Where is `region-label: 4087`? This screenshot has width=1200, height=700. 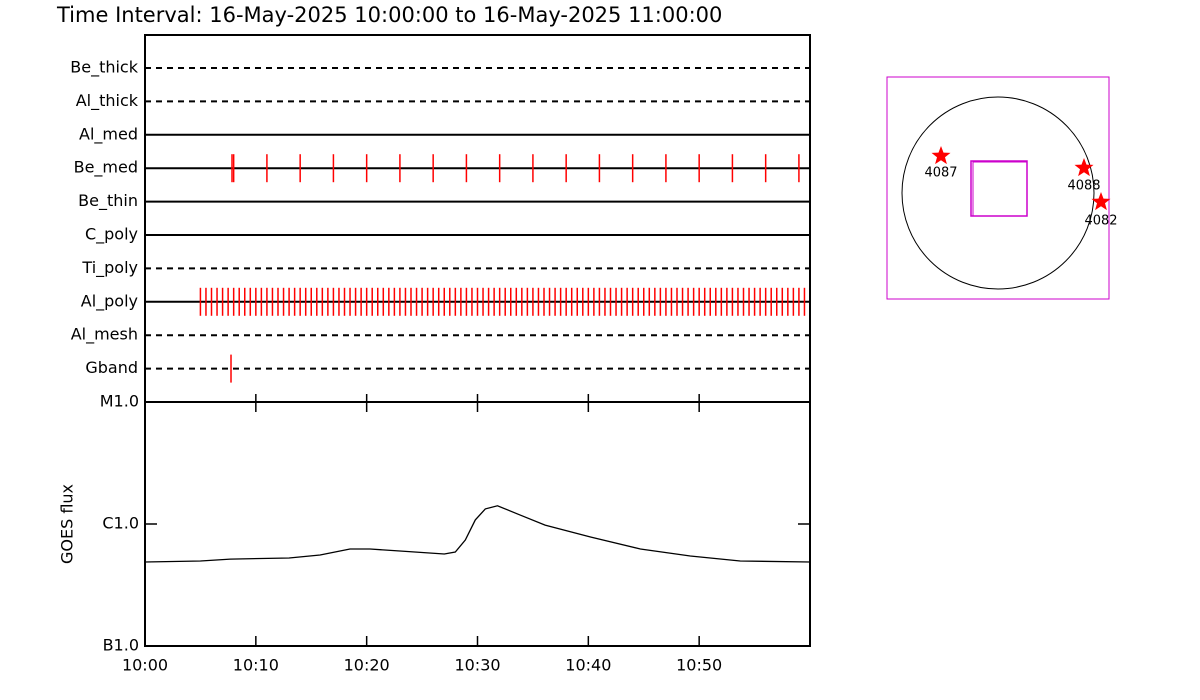
region-label: 4087 is located at coordinates (940, 173).